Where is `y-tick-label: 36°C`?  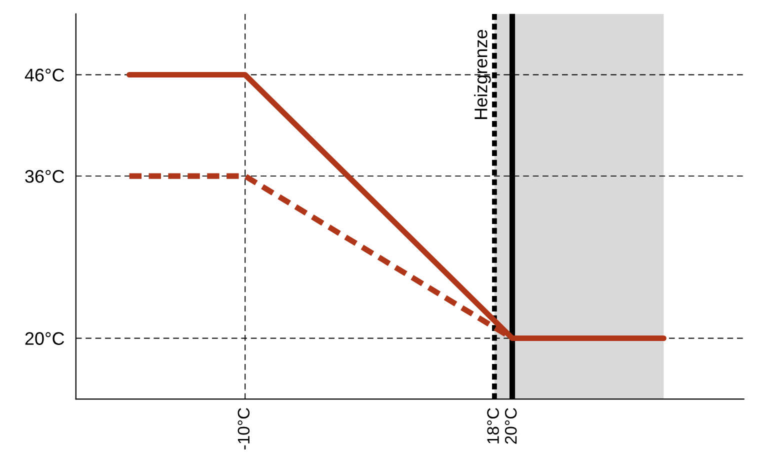
y-tick-label: 36°C is located at coordinates (44, 176).